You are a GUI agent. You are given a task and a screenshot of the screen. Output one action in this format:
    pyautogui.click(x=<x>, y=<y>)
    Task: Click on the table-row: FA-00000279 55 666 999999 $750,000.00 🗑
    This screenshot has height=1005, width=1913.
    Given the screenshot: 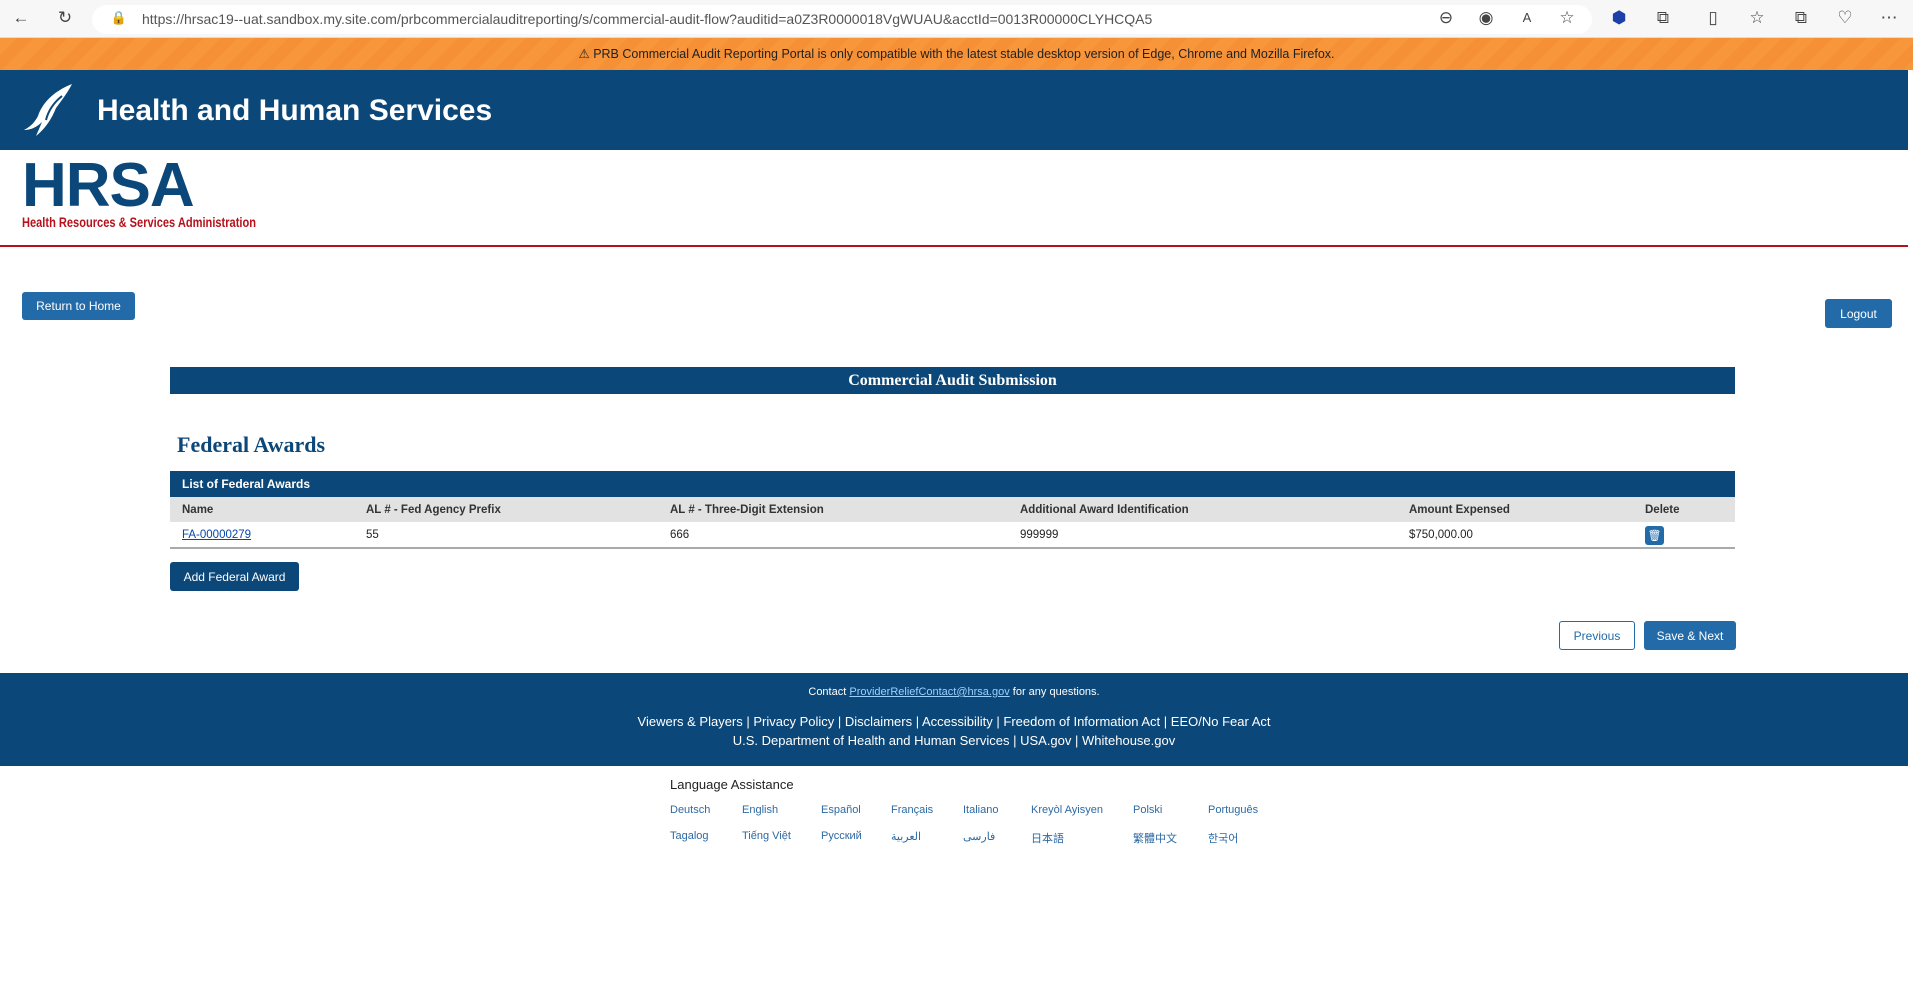 What is the action you would take?
    pyautogui.click(x=952, y=535)
    